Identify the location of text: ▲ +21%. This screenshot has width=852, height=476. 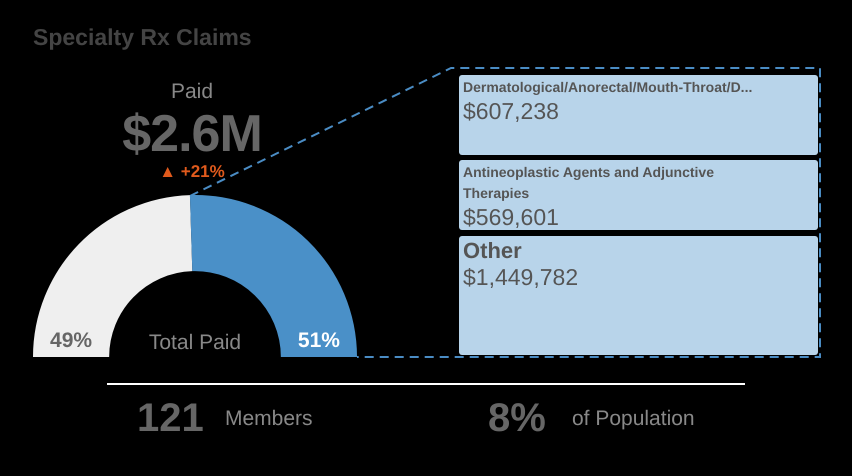
(192, 172).